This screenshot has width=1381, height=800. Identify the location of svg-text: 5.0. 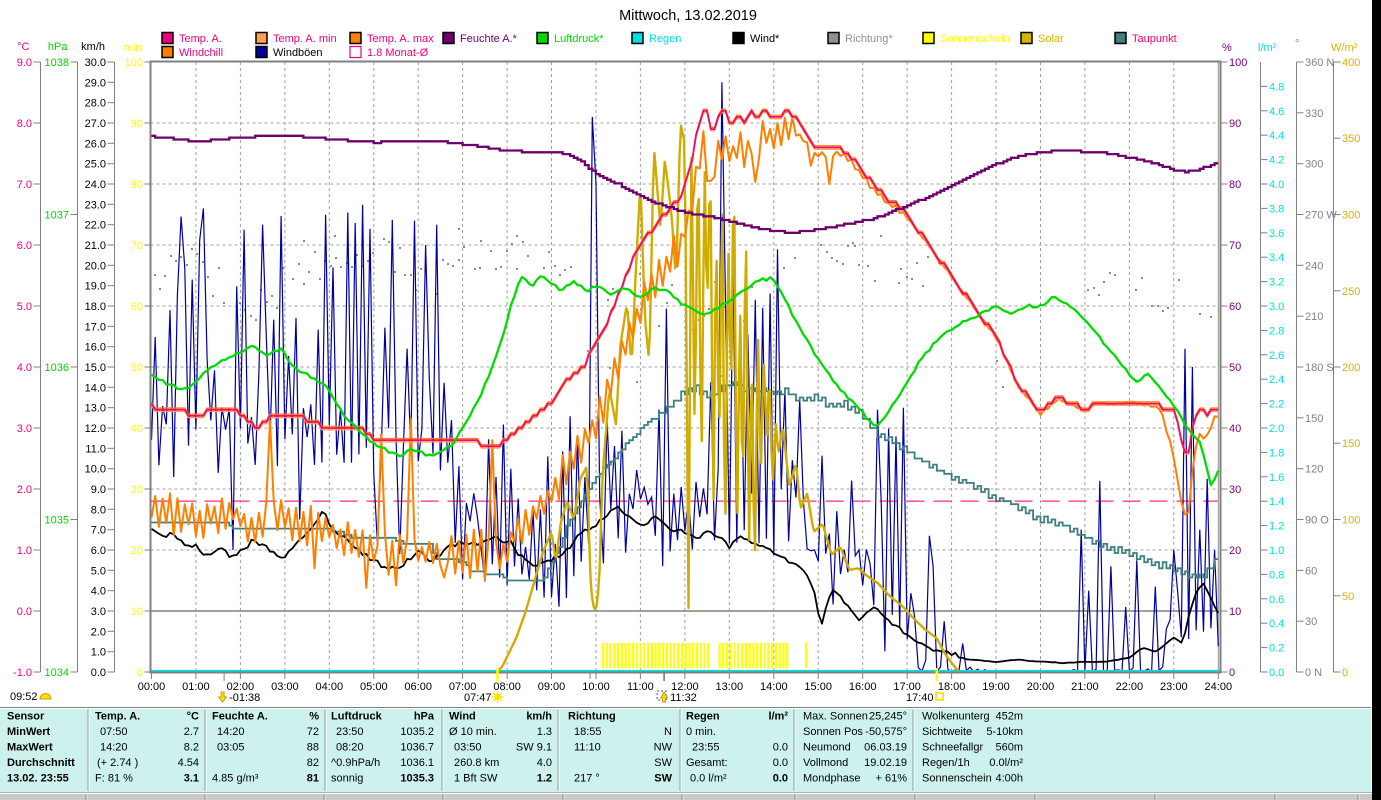
(98, 571).